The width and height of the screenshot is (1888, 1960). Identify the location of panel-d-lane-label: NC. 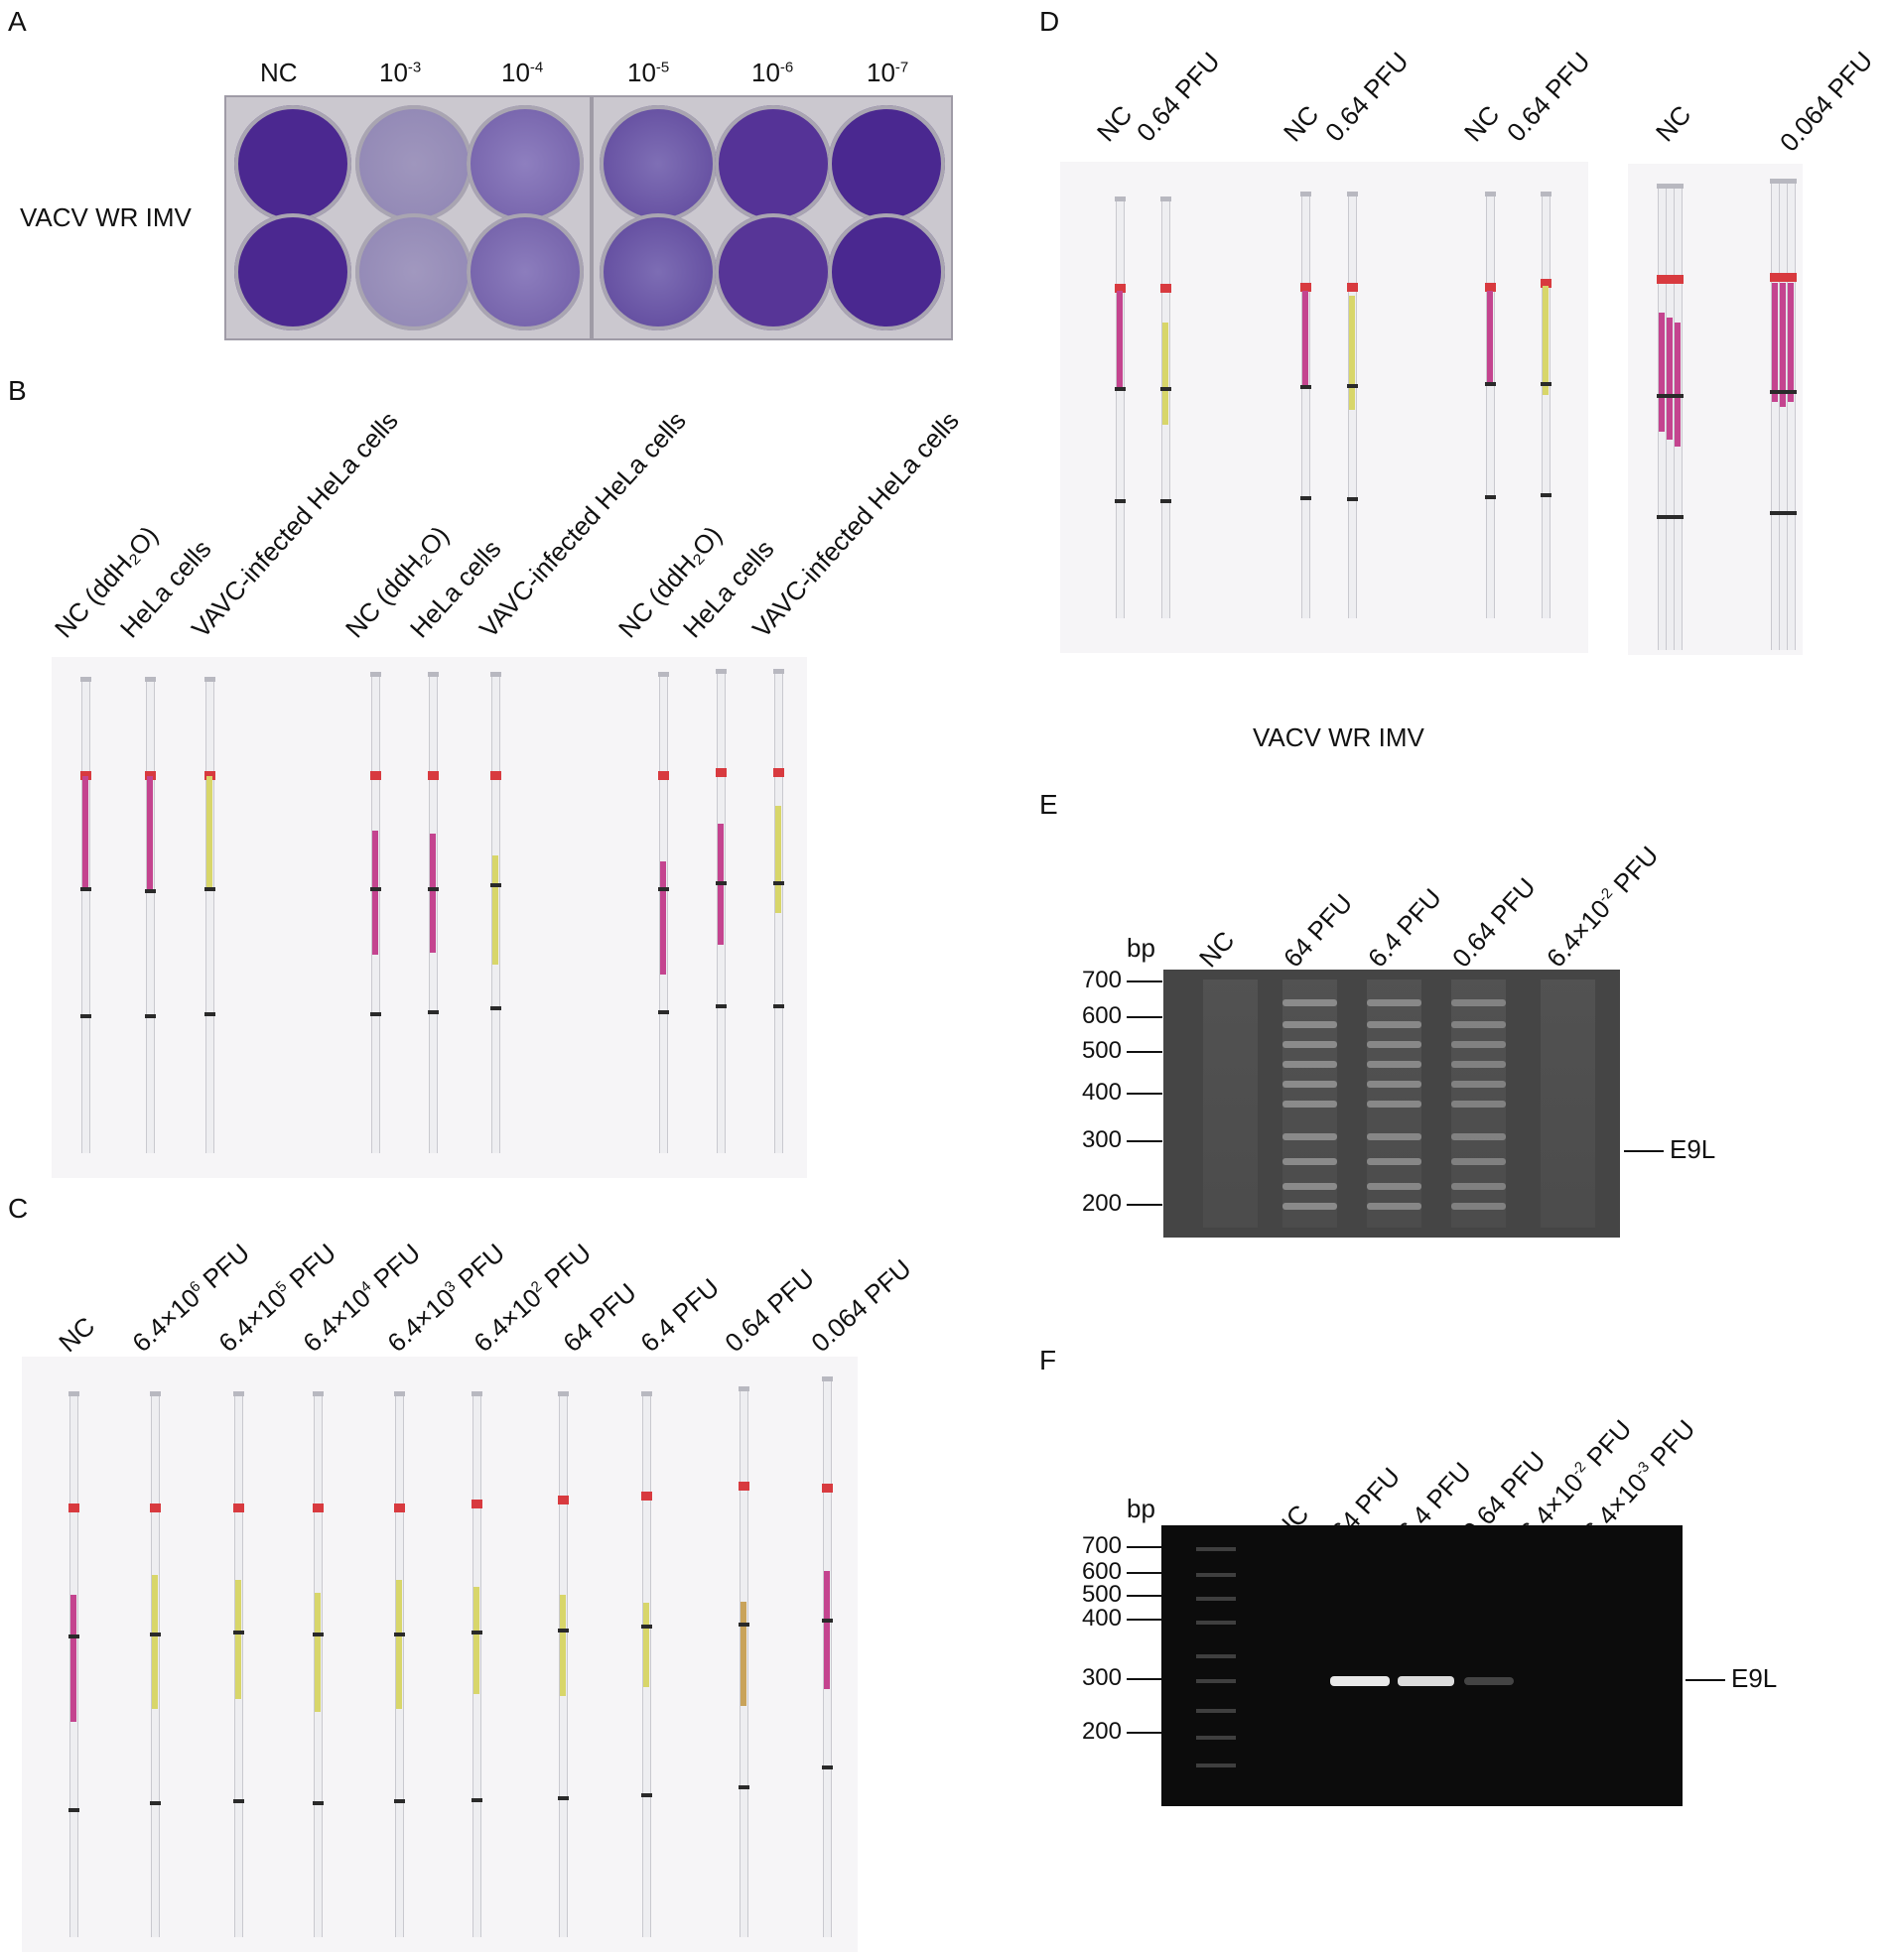
(1114, 123).